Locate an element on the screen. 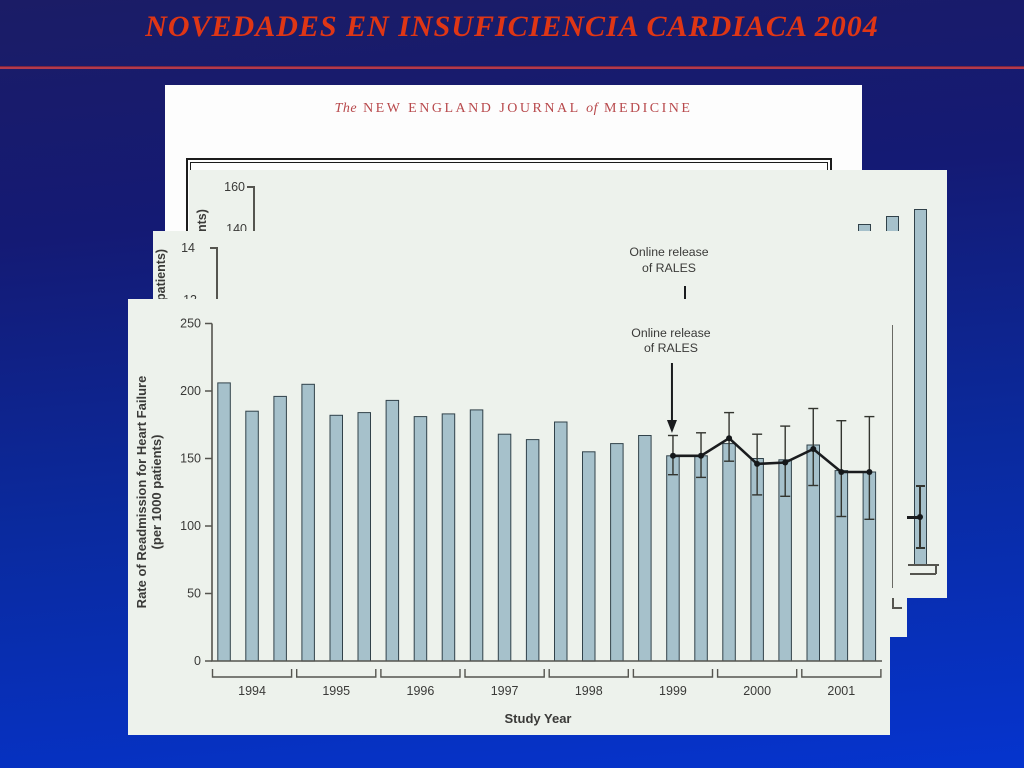  trend-line is located at coordinates (771, 455).